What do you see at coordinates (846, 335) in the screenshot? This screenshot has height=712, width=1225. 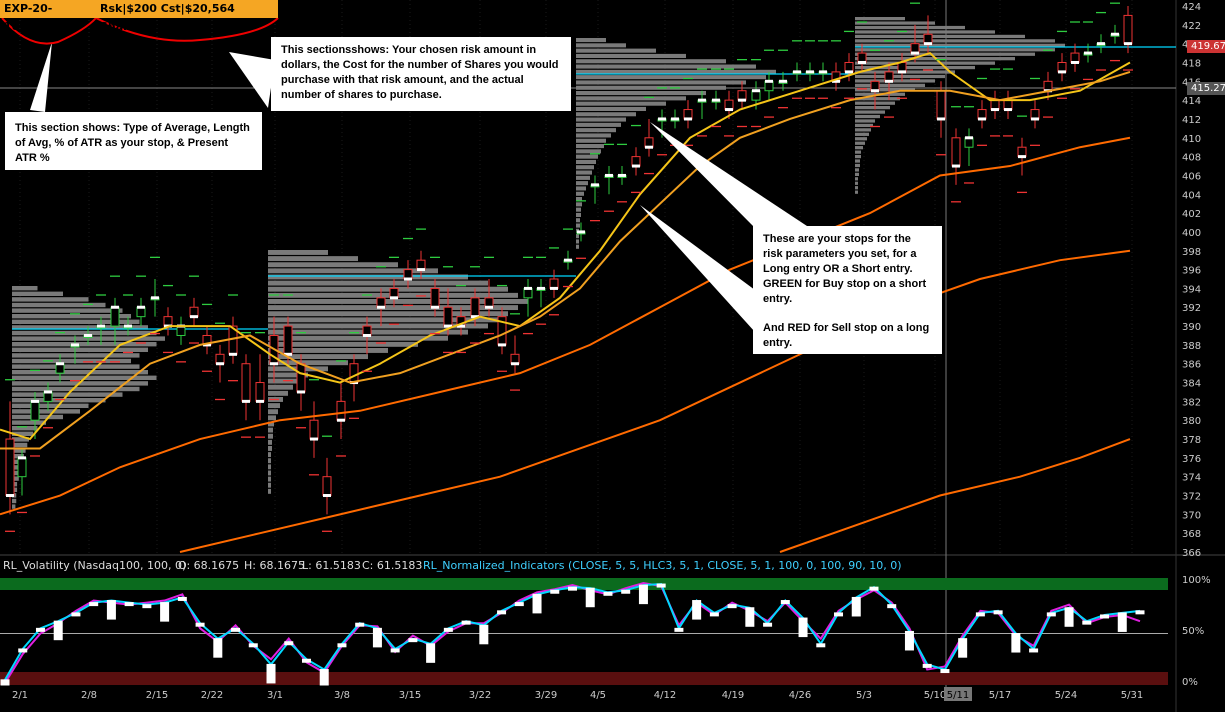 I see `callout-stops-text-2: And RED for Sell stop on a long entry.` at bounding box center [846, 335].